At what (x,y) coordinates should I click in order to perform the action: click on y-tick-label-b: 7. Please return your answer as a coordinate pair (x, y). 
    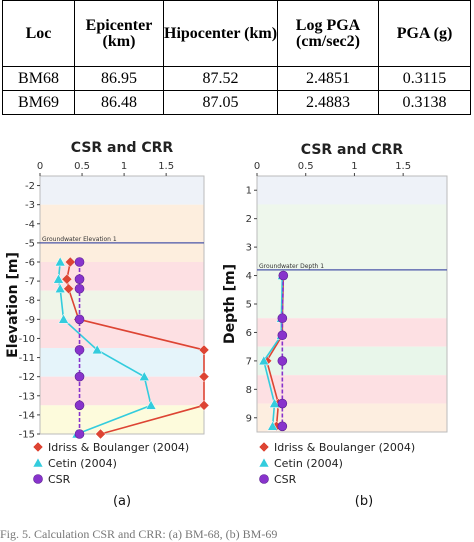
    Looking at the image, I should click on (249, 361).